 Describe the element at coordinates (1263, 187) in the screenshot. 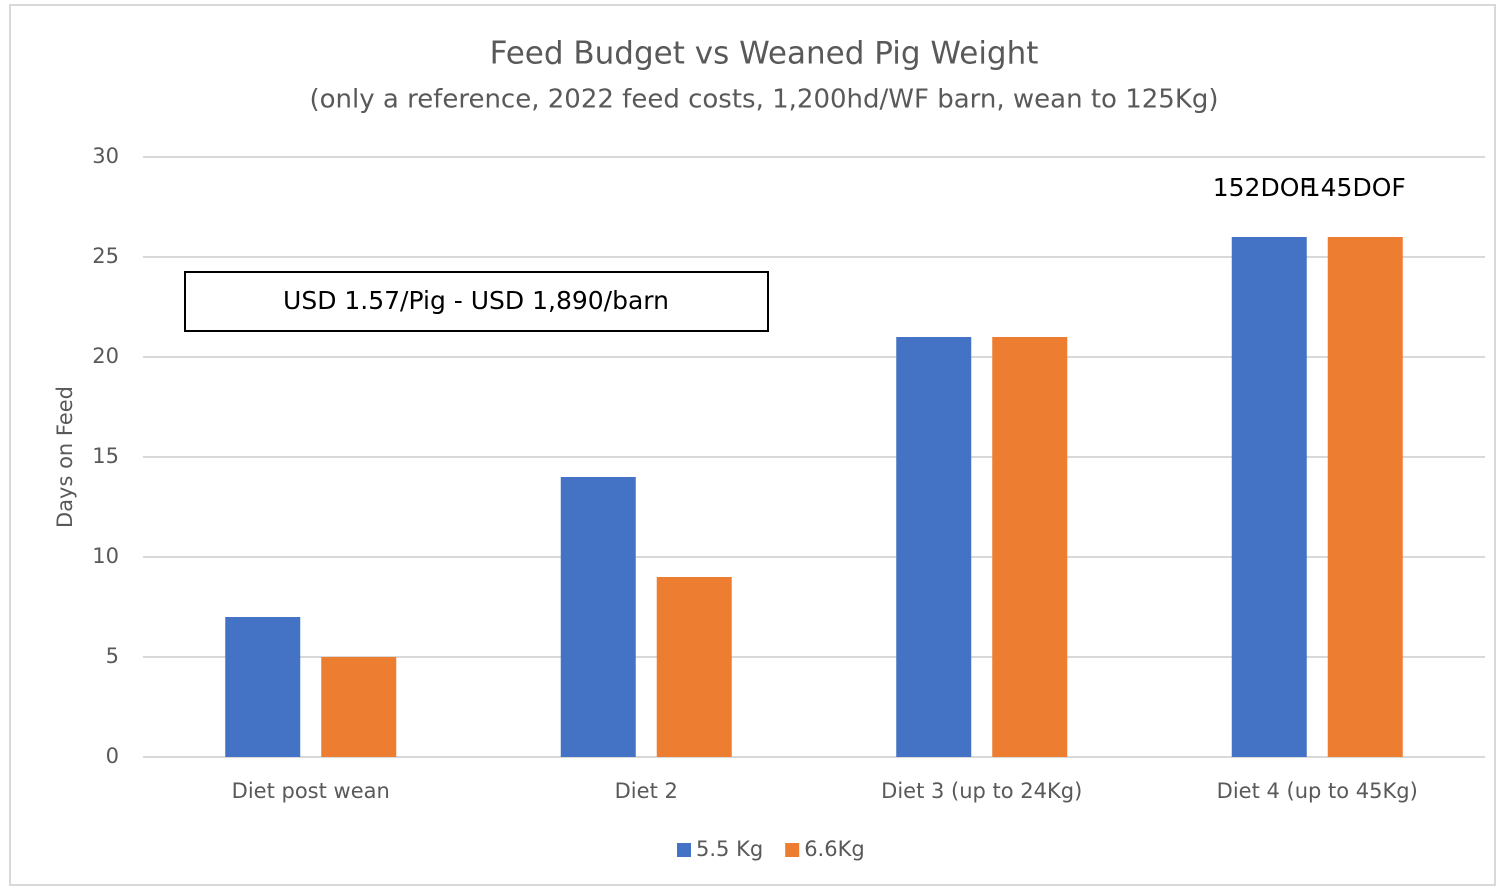

I see `annotation: 152DOF` at that location.